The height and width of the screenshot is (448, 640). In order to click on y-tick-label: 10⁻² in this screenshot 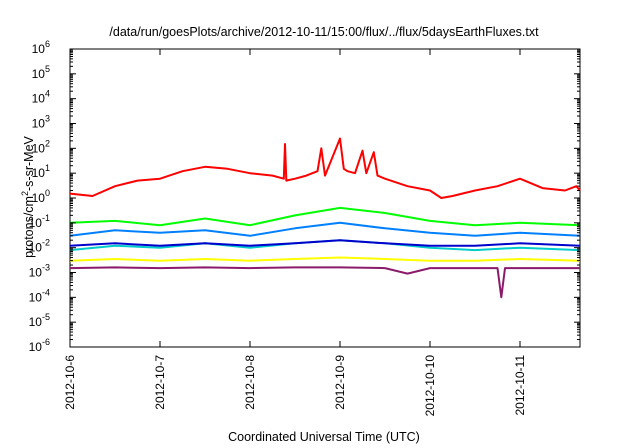, I will do `click(39, 246)`.